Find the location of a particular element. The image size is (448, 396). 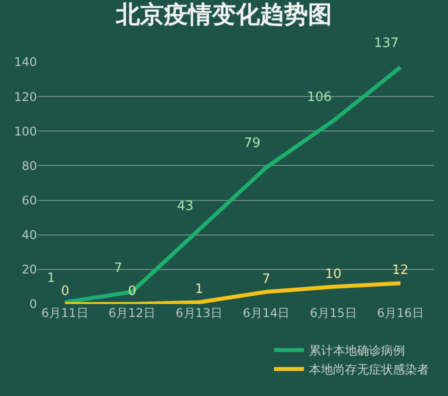

data-label: 12 is located at coordinates (400, 270).